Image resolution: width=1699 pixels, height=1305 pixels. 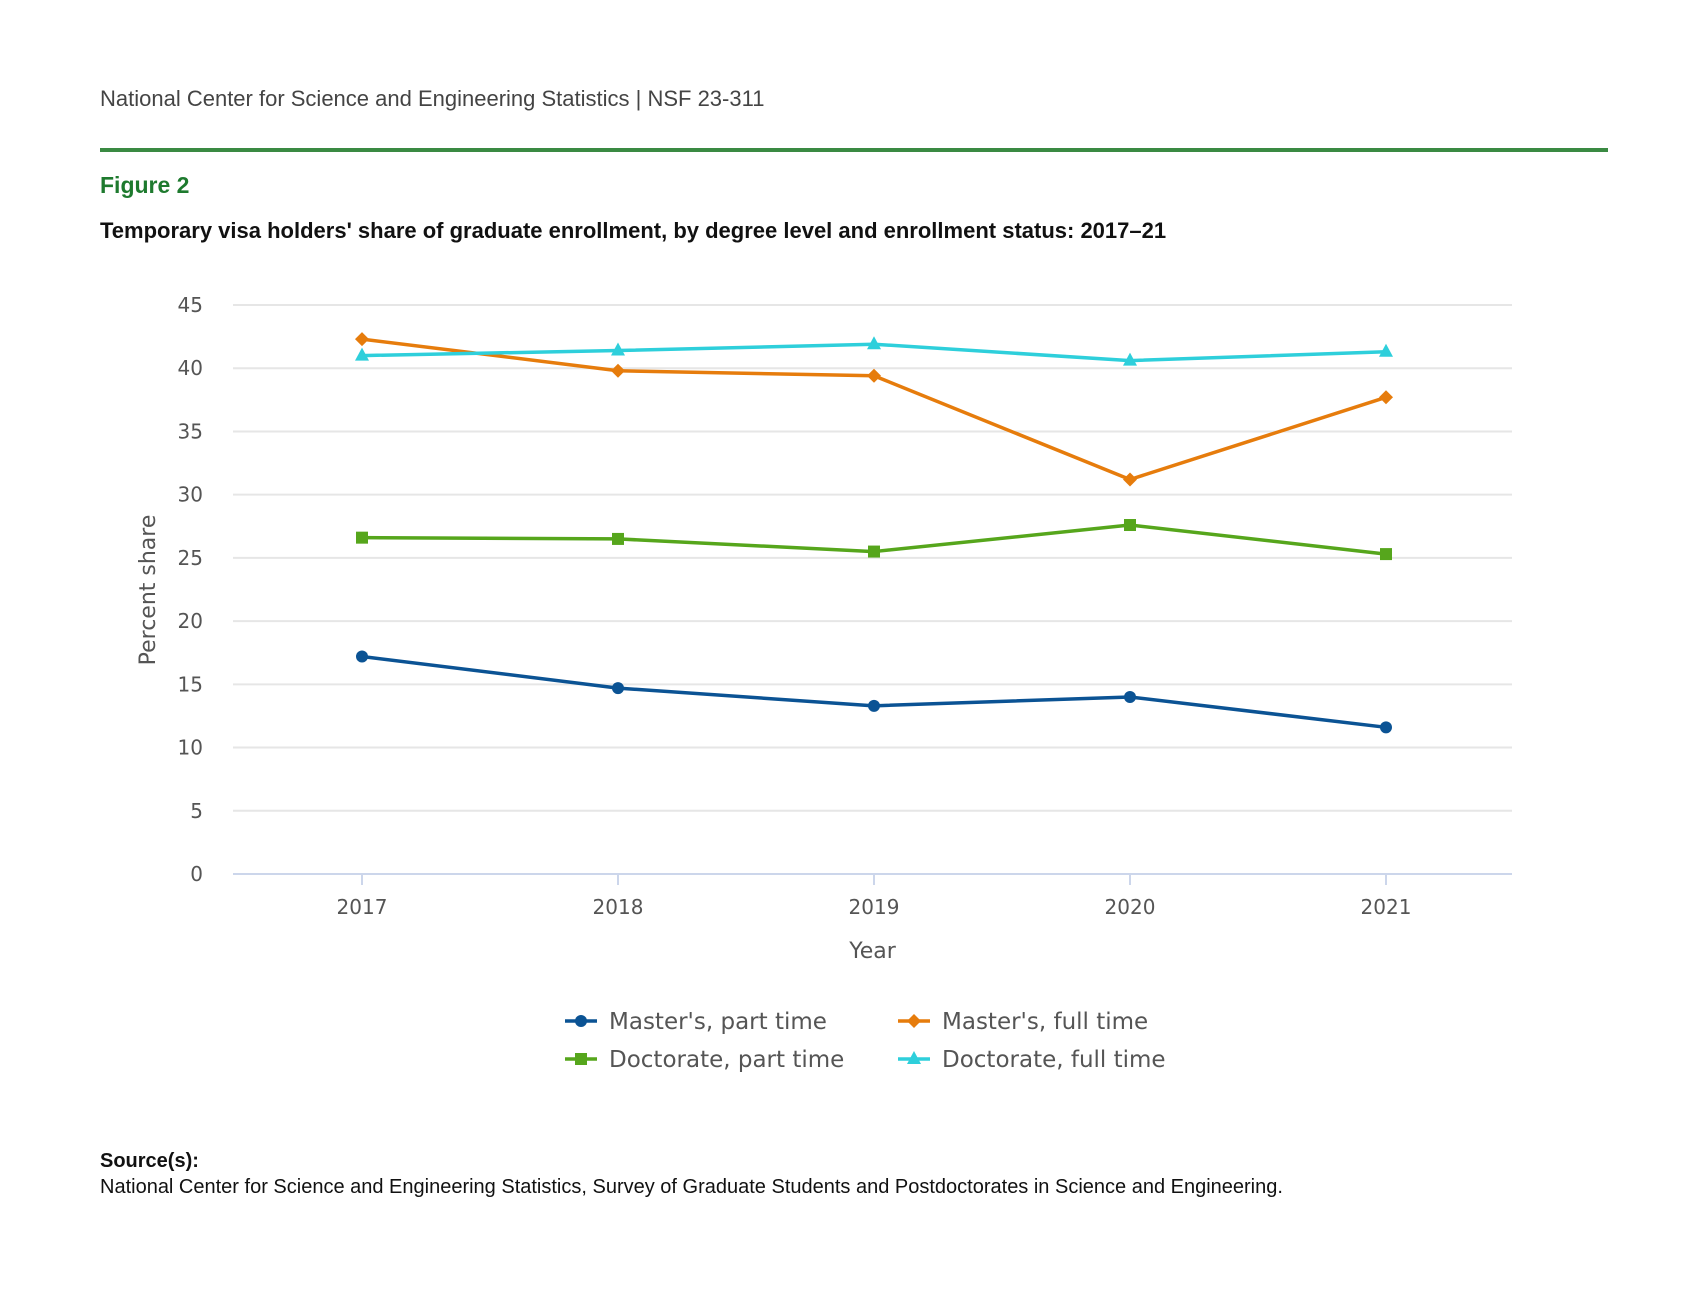 What do you see at coordinates (1045, 1022) in the screenshot?
I see `legend-label: Master's, full time` at bounding box center [1045, 1022].